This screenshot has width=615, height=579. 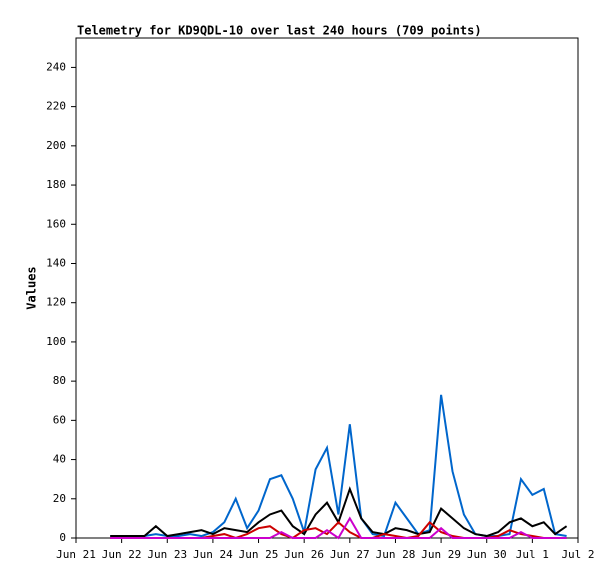 What do you see at coordinates (338, 528) in the screenshot?
I see `series-line` at bounding box center [338, 528].